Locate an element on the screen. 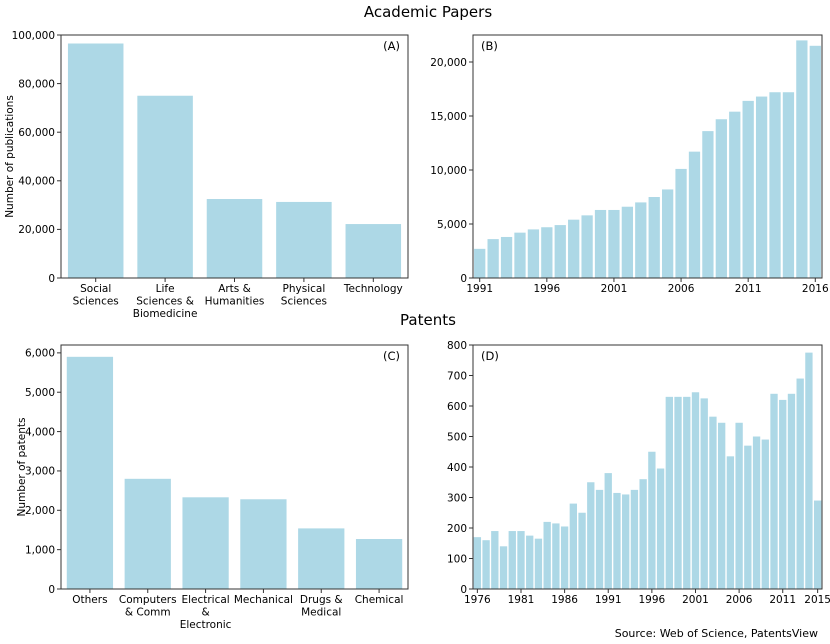  y-tick-label: 700 is located at coordinates (457, 376).